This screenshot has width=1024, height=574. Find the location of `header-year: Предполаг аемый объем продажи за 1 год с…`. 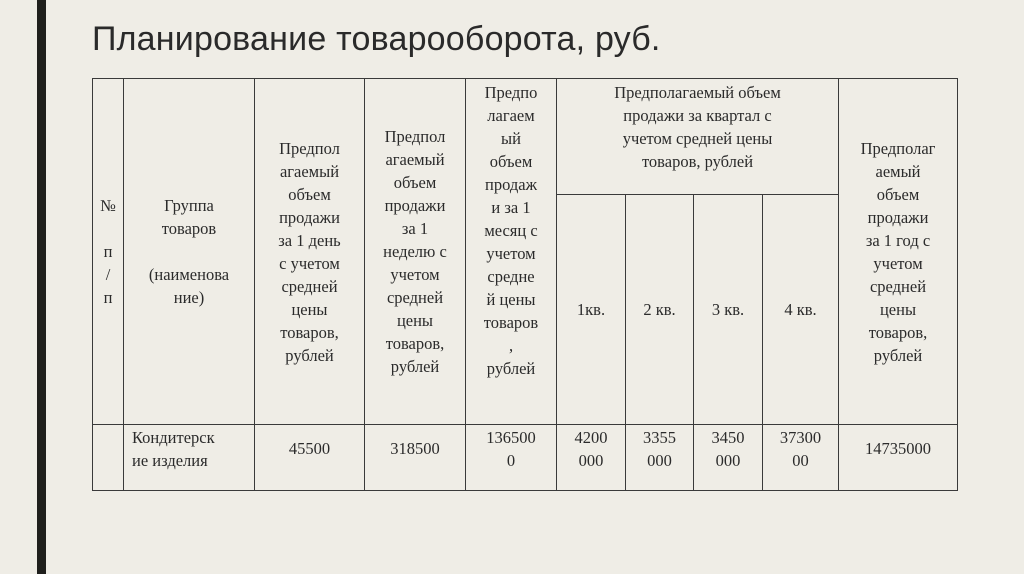

header-year: Предполаг аемый объем продажи за 1 год с… is located at coordinates (898, 251).